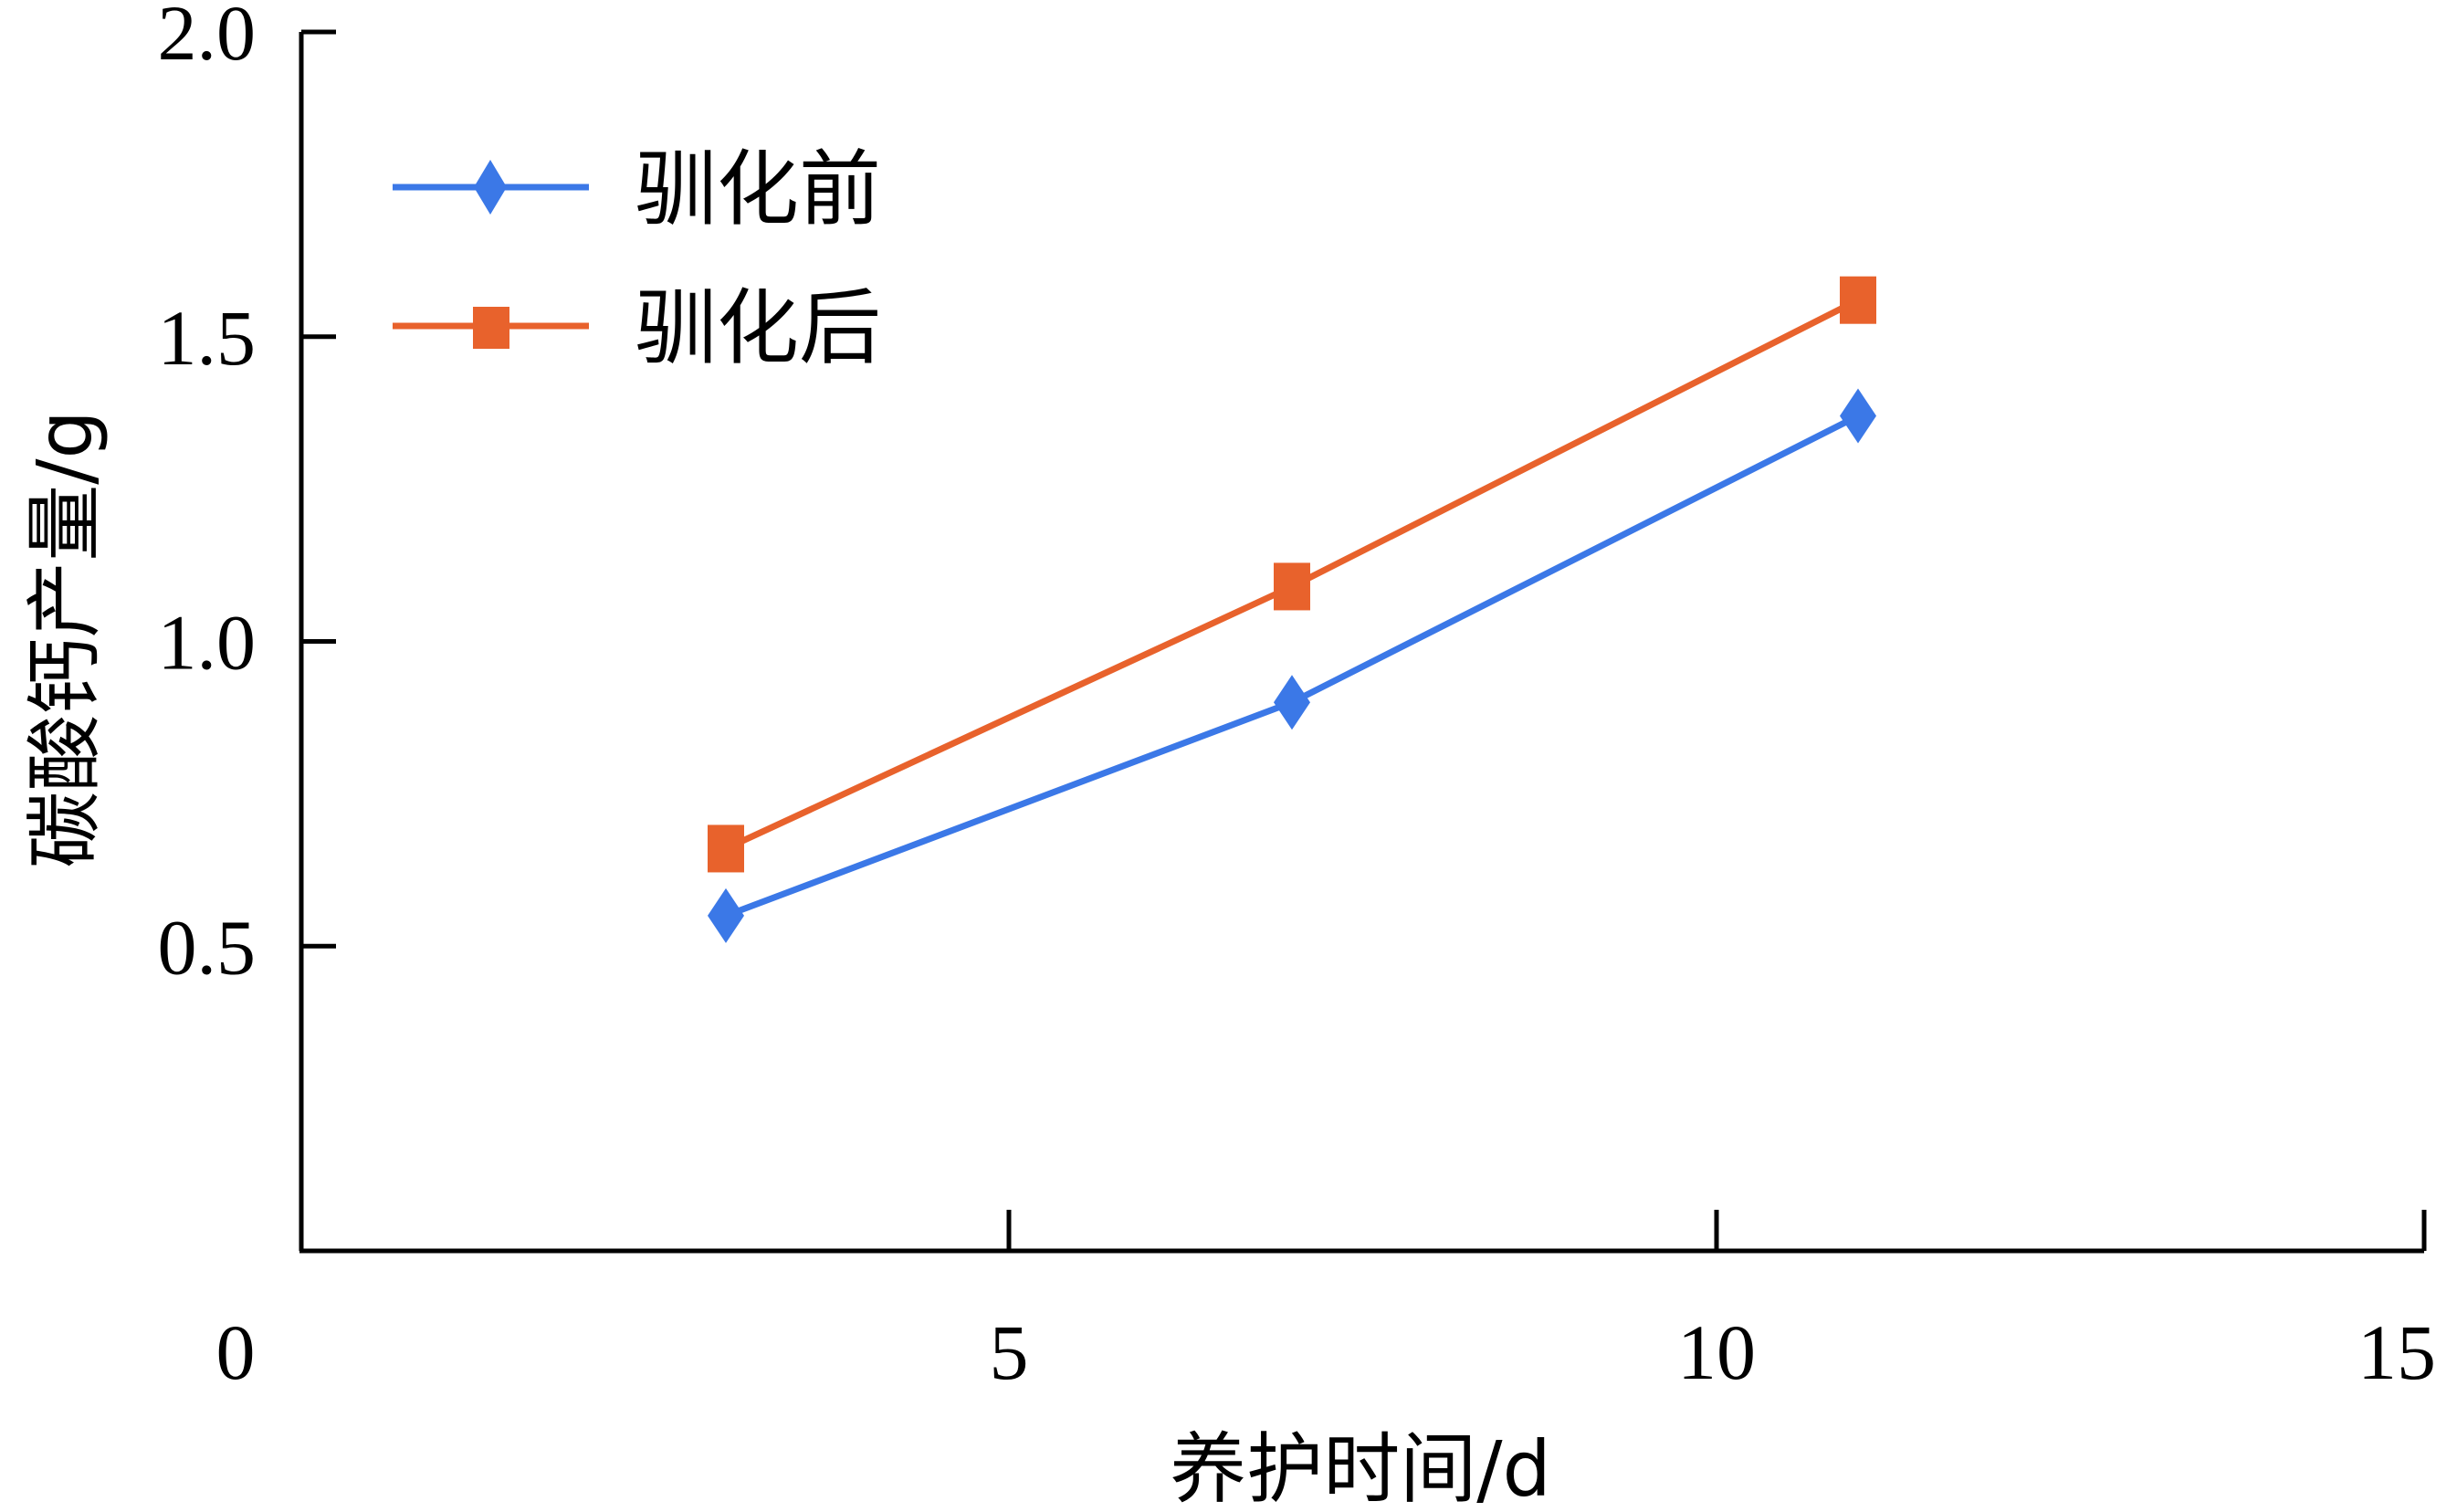  I want to click on y-tick-label: 1.0, so click(207, 643).